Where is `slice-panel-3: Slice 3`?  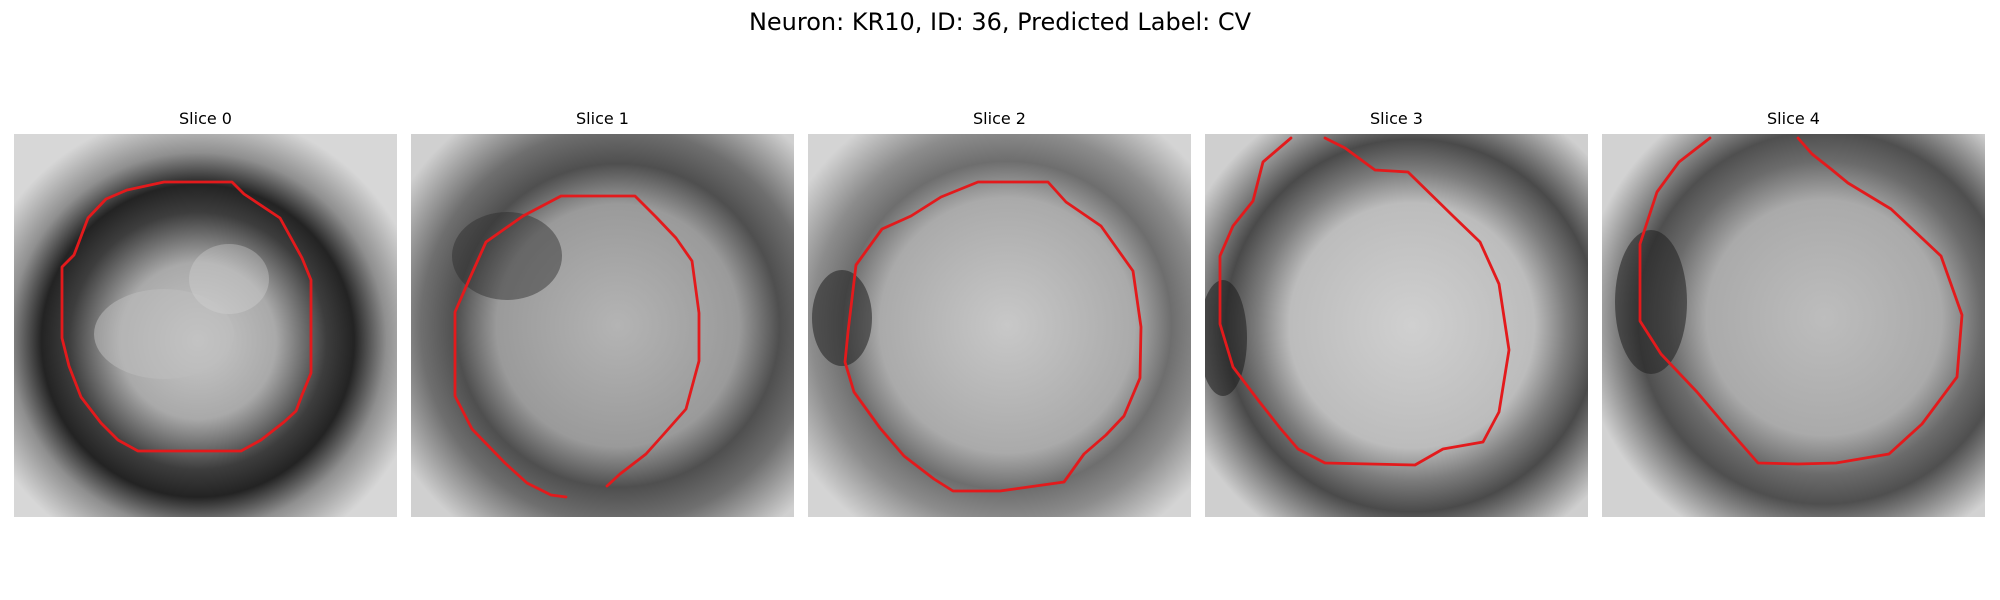 slice-panel-3: Slice 3 is located at coordinates (1396, 313).